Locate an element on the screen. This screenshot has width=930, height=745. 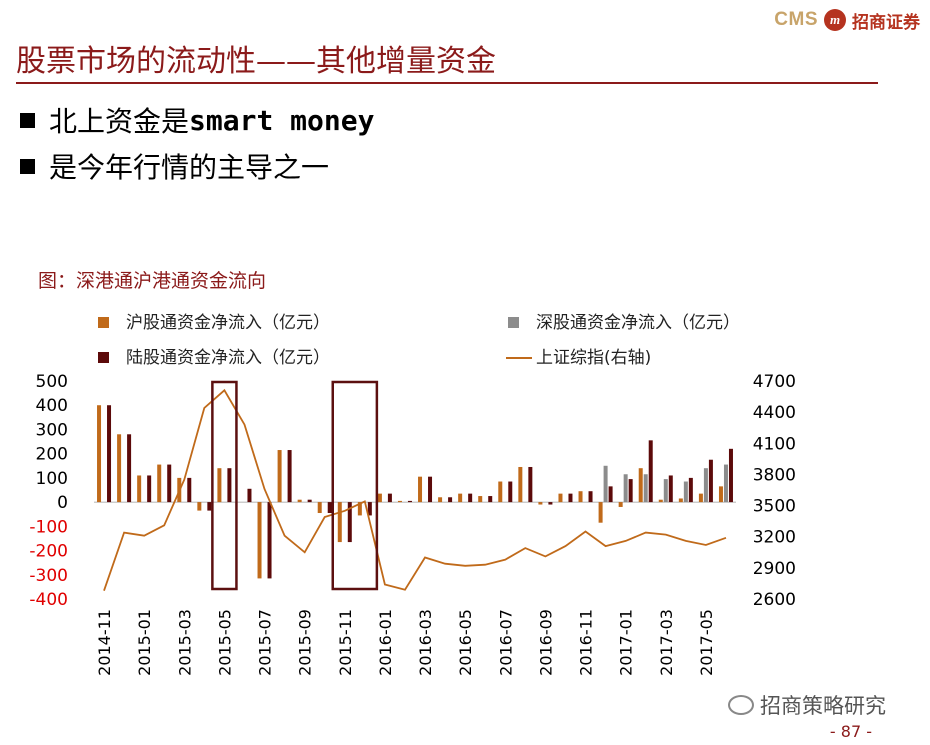
y-left-tick-label: 100 is located at coordinates (52, 479).